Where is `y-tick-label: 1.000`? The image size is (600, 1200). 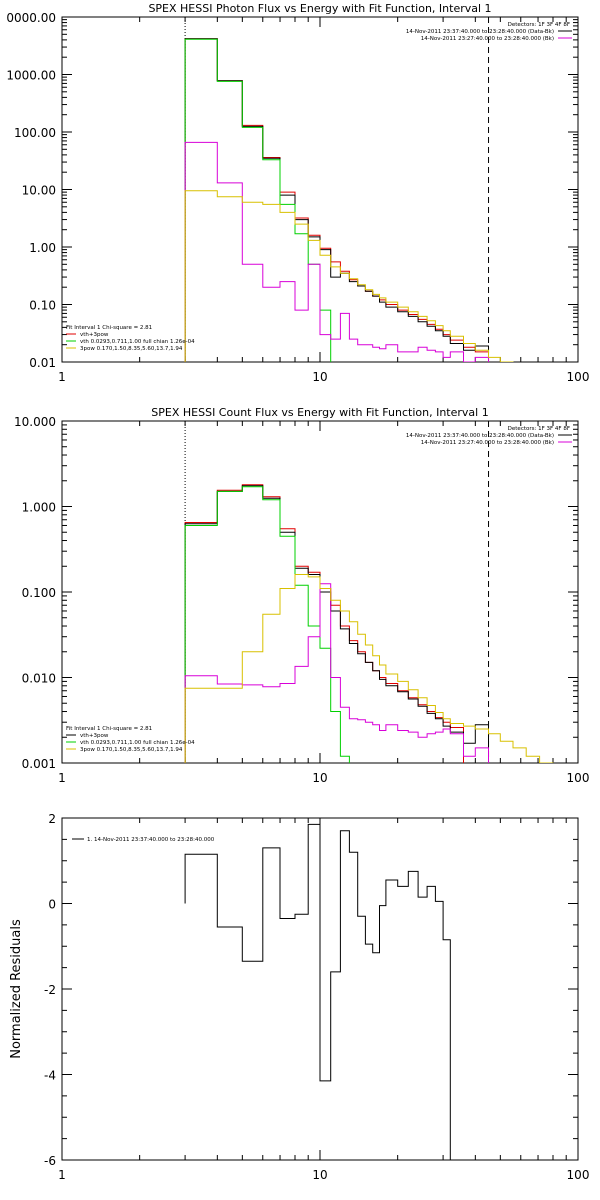 y-tick-label: 1.000 is located at coordinates (39, 508).